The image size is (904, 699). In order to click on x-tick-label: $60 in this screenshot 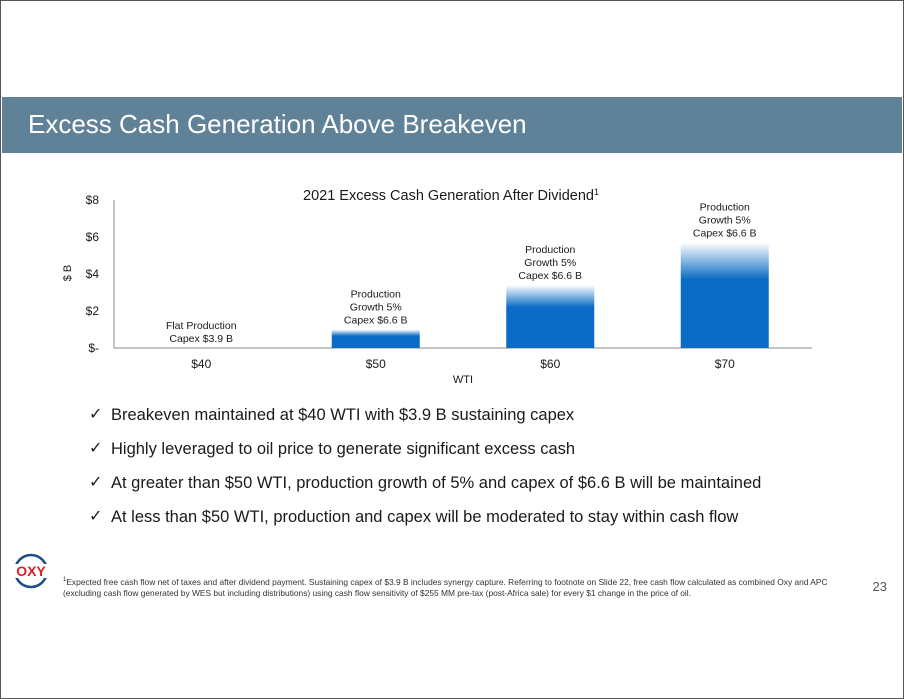, I will do `click(550, 364)`.